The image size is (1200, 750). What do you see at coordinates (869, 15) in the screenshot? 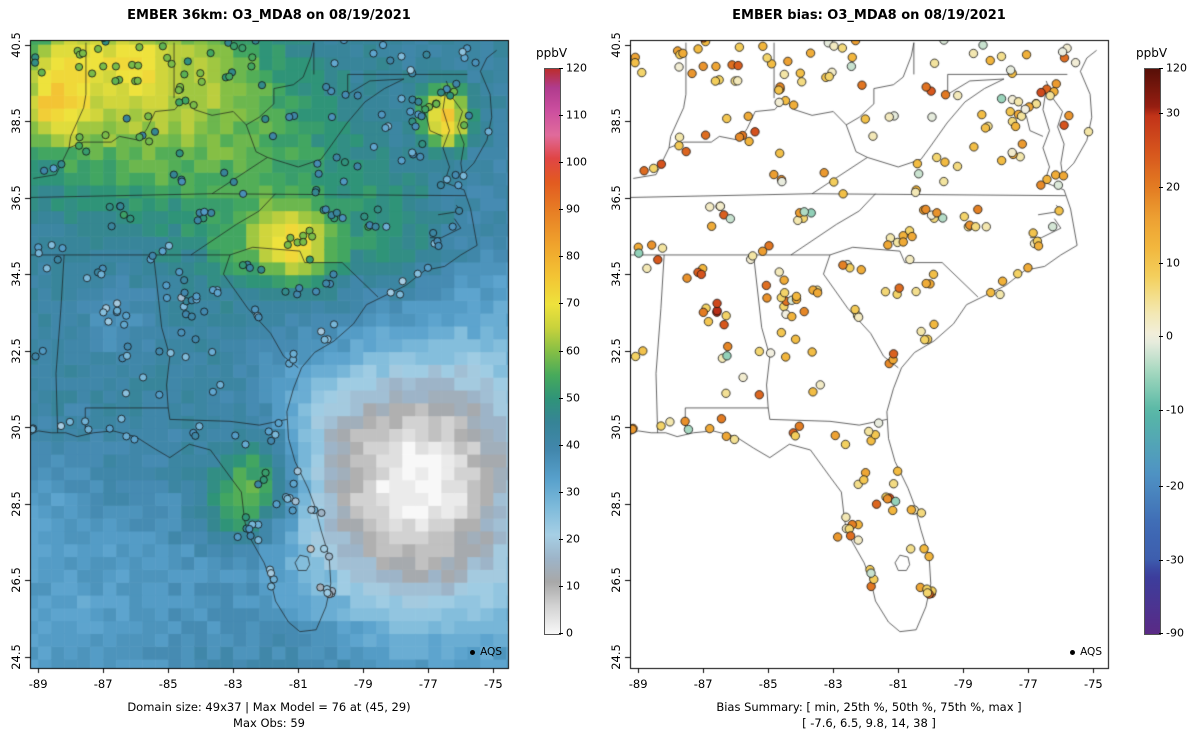
I see `panel-title: EMBER bias: O3_MDA8 on 08/19/2021` at bounding box center [869, 15].